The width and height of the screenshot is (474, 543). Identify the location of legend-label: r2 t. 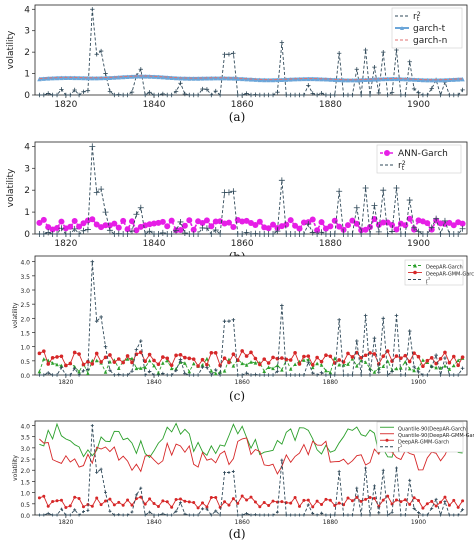
(417, 17).